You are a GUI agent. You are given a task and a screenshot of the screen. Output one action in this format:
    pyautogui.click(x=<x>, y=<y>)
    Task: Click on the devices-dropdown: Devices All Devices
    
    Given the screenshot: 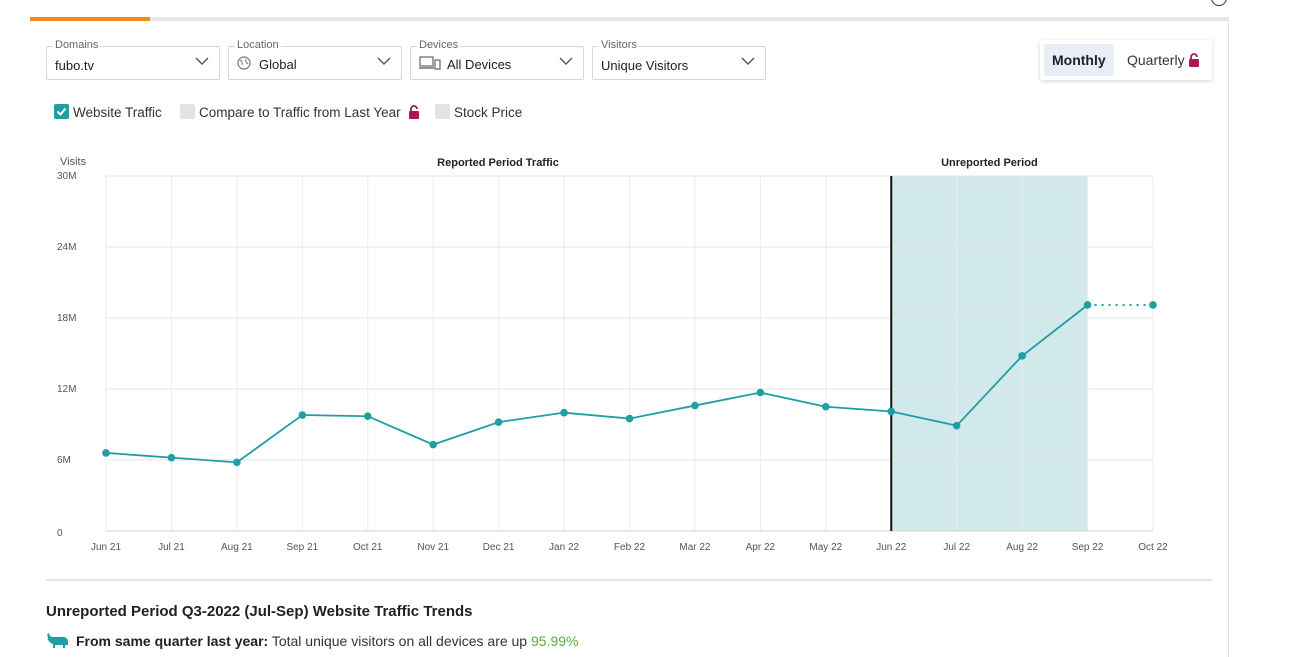 What is the action you would take?
    pyautogui.click(x=497, y=59)
    